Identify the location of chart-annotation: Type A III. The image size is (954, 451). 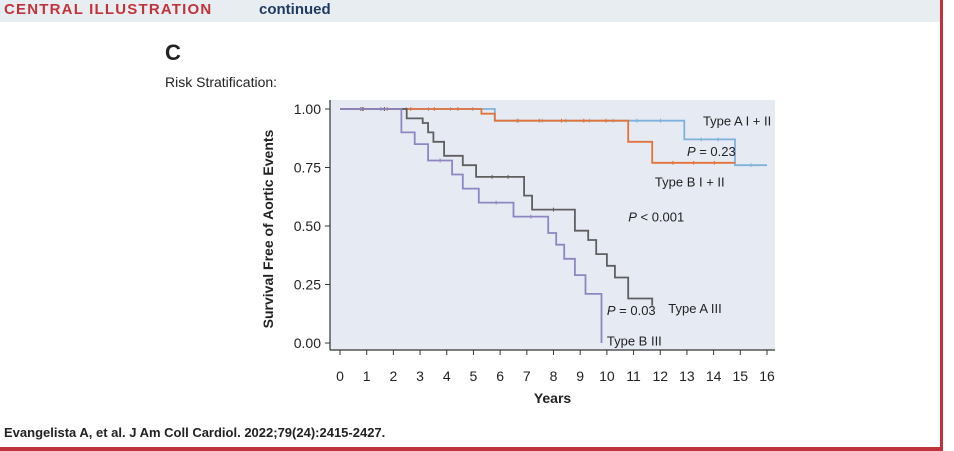
(694, 308).